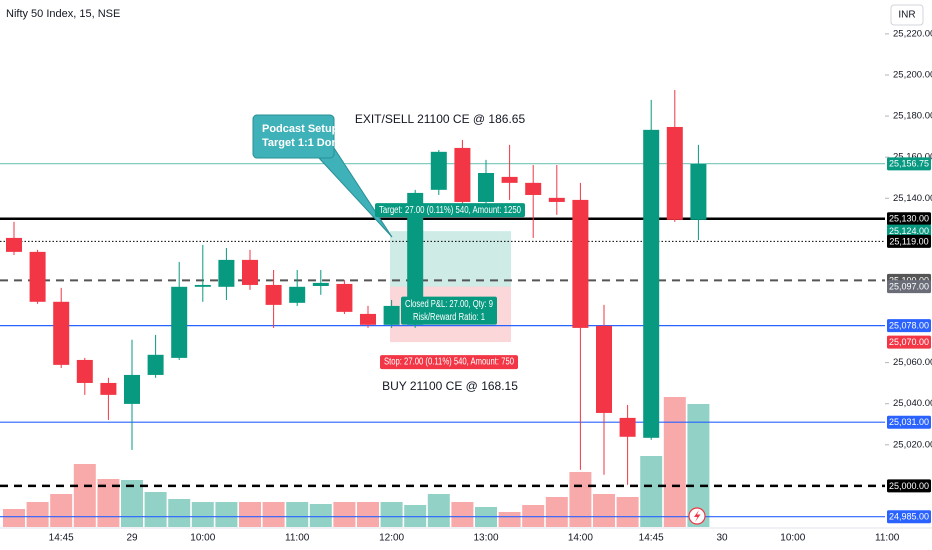  What do you see at coordinates (697, 516) in the screenshot?
I see `event-icon-bolt` at bounding box center [697, 516].